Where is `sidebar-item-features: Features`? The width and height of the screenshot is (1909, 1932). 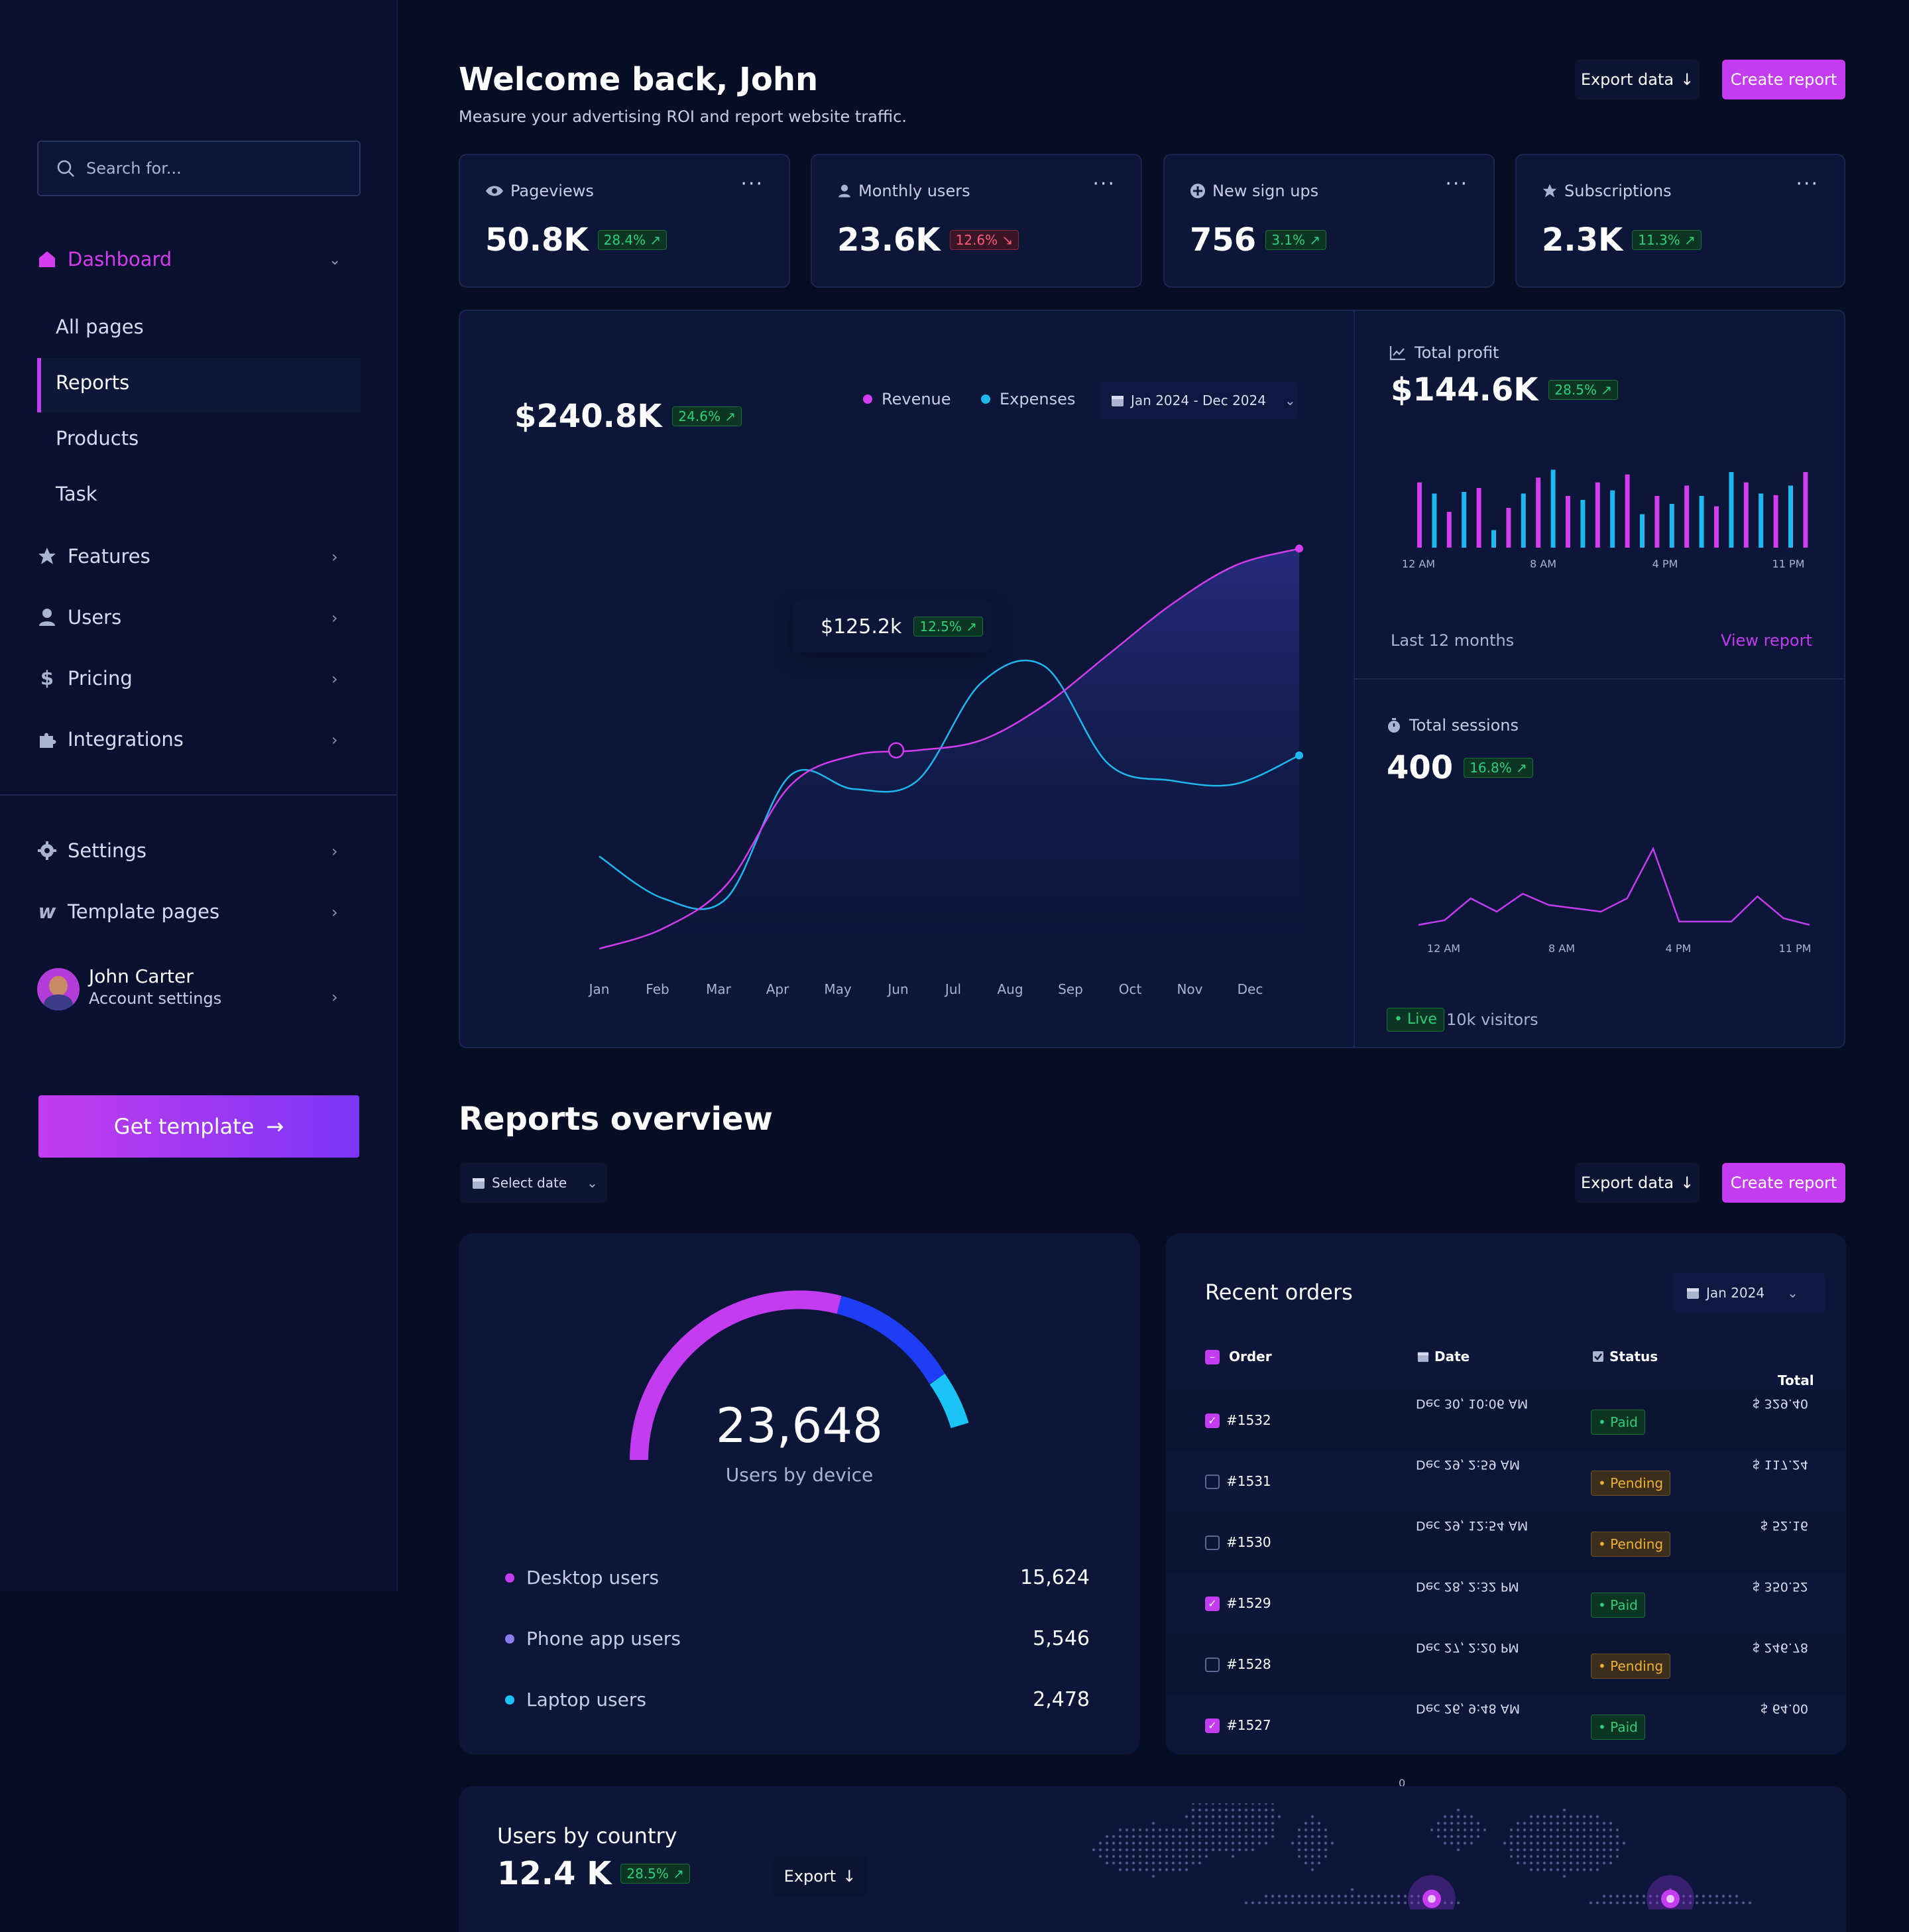 sidebar-item-features: Features is located at coordinates (94, 556).